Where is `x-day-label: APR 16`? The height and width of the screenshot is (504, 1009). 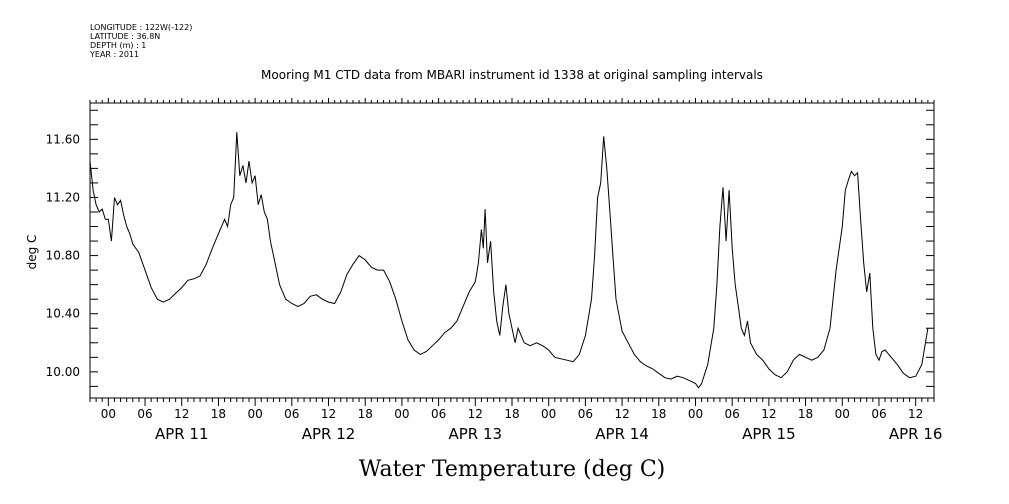 x-day-label: APR 16 is located at coordinates (916, 434).